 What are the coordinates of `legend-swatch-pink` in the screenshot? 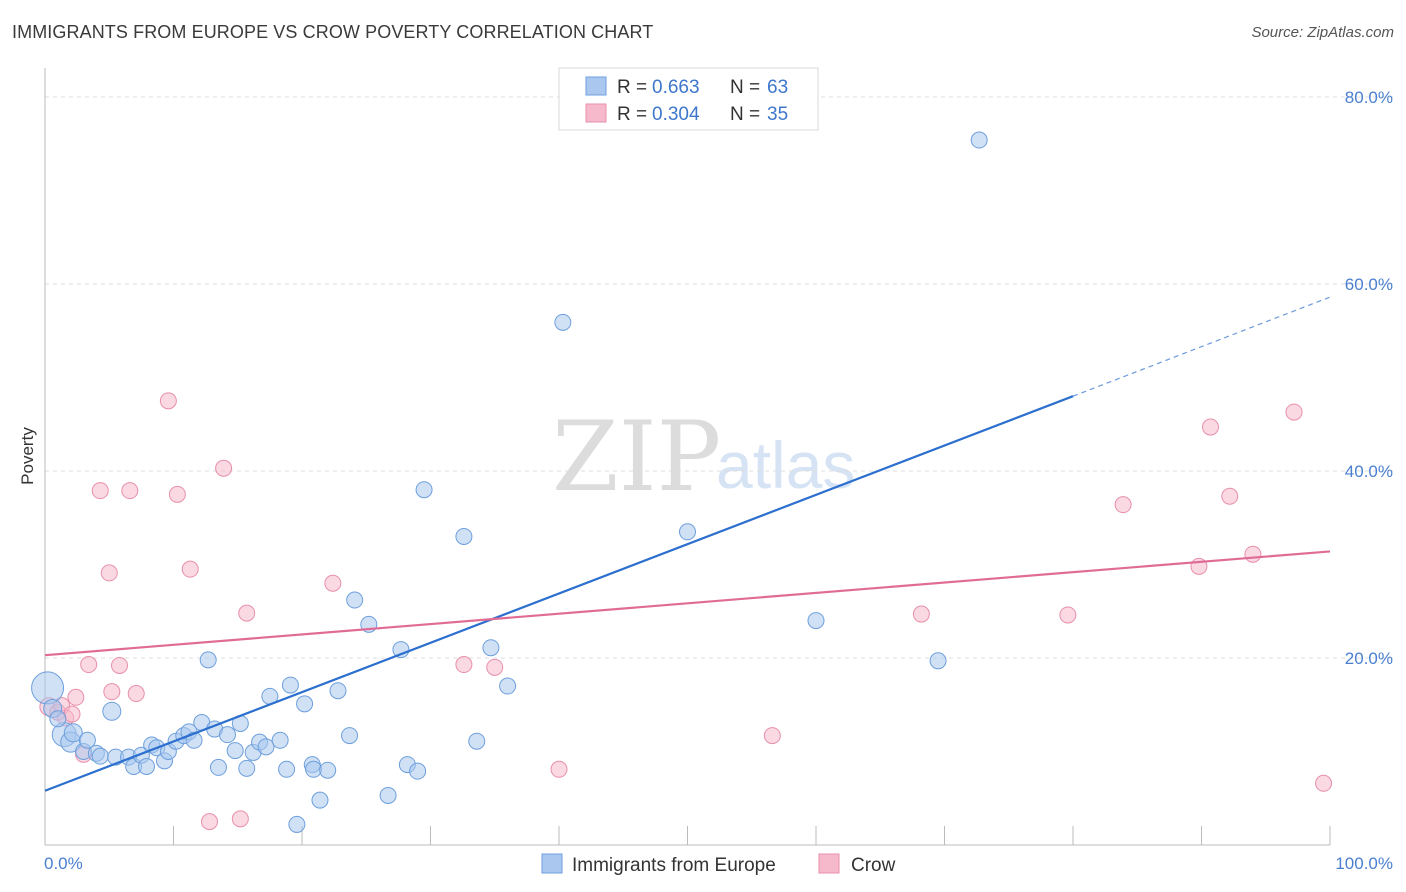 It's located at (596, 113).